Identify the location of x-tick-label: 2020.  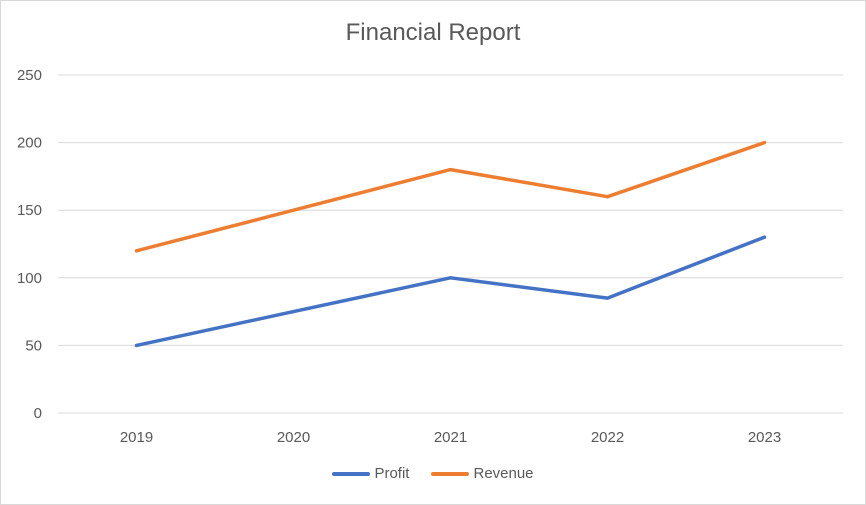
(293, 437).